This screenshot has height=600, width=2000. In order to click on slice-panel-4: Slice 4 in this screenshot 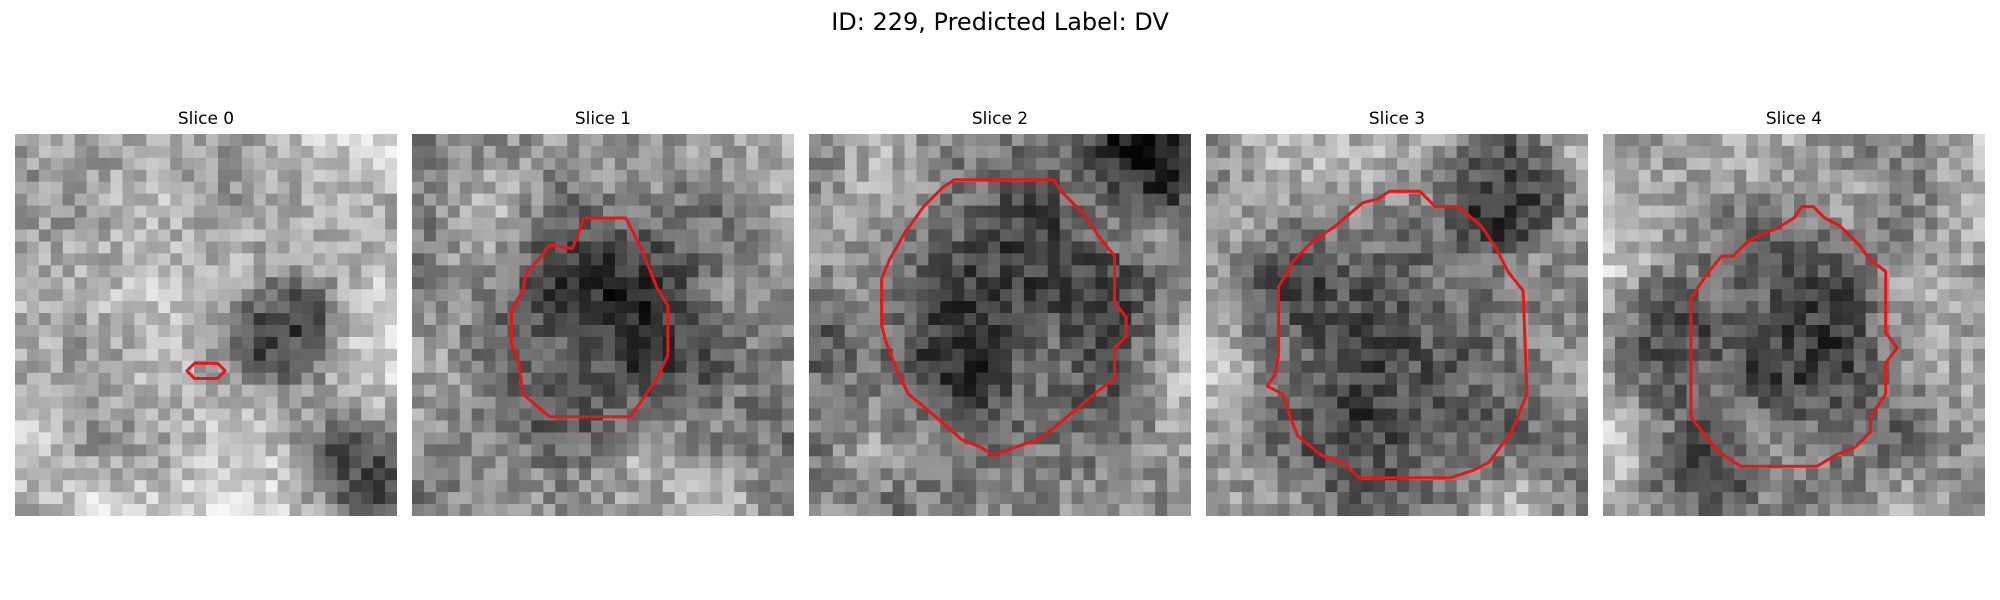, I will do `click(1794, 312)`.